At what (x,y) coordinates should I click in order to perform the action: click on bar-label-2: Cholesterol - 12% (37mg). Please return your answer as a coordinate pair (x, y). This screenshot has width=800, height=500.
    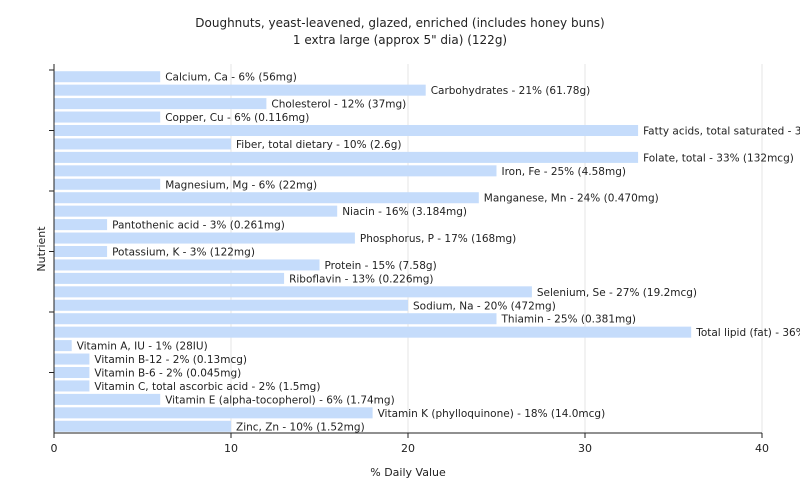
    Looking at the image, I should click on (338, 105).